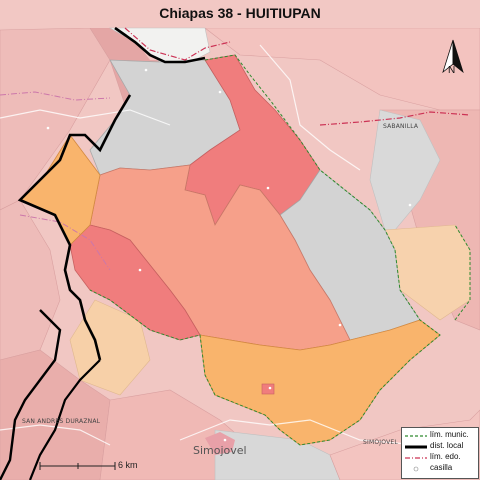 This screenshot has width=480, height=480. What do you see at coordinates (380, 442) in the screenshot?
I see `place-label-simojovel-upper: SIMOJOVEL` at bounding box center [380, 442].